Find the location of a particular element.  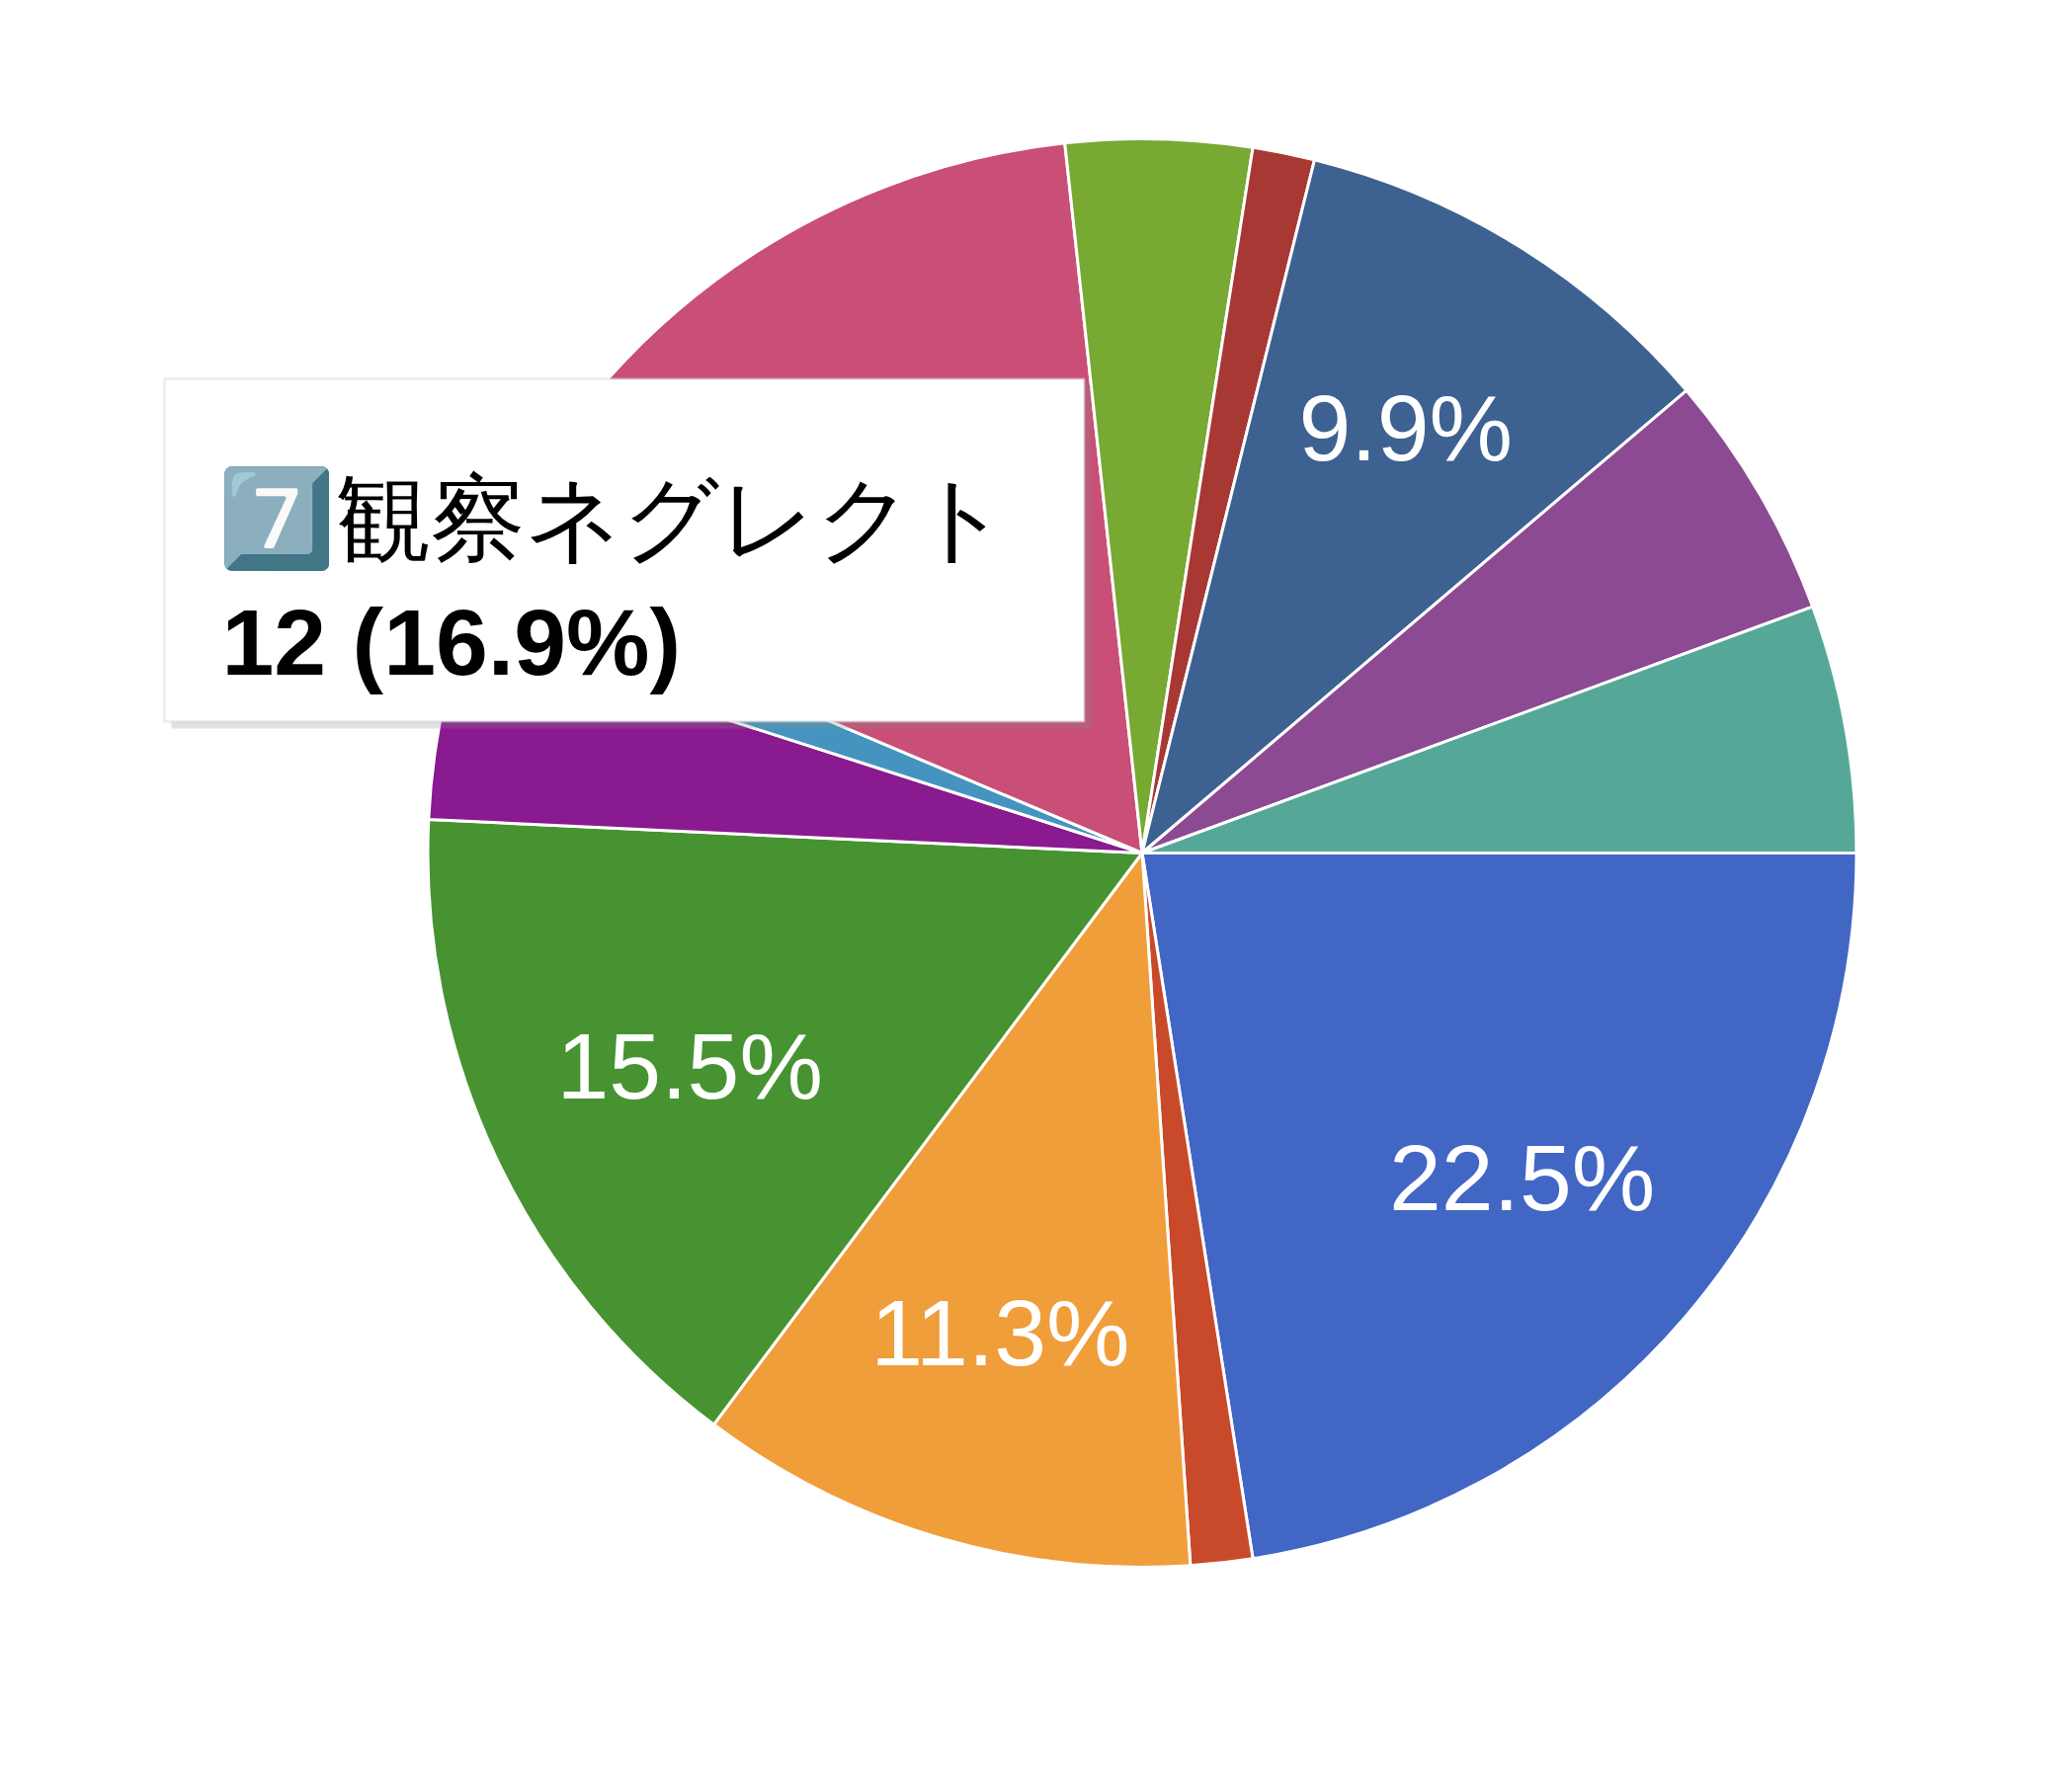

data-label: 22.5% is located at coordinates (1522, 1178).